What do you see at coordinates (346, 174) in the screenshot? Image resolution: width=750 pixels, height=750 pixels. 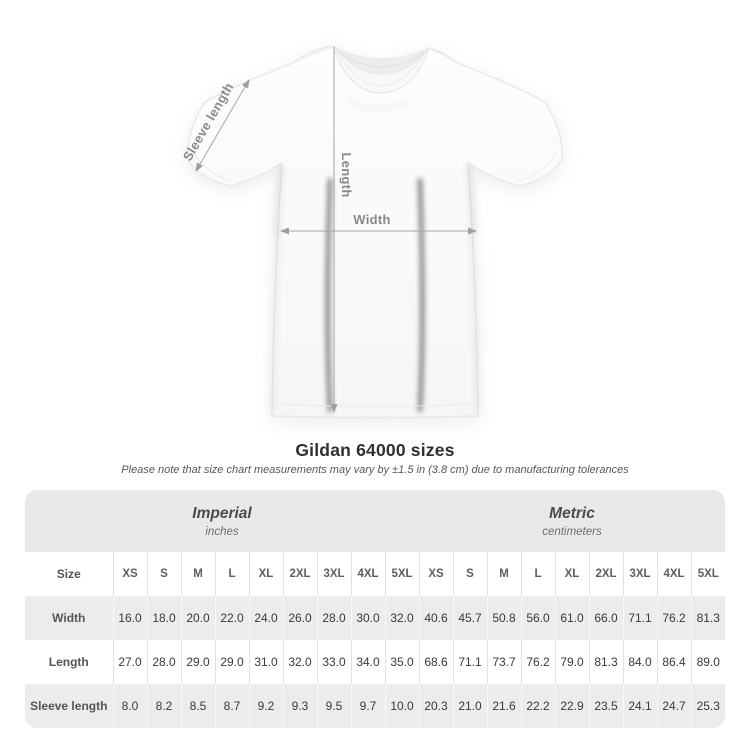 I see `length-label: Length` at bounding box center [346, 174].